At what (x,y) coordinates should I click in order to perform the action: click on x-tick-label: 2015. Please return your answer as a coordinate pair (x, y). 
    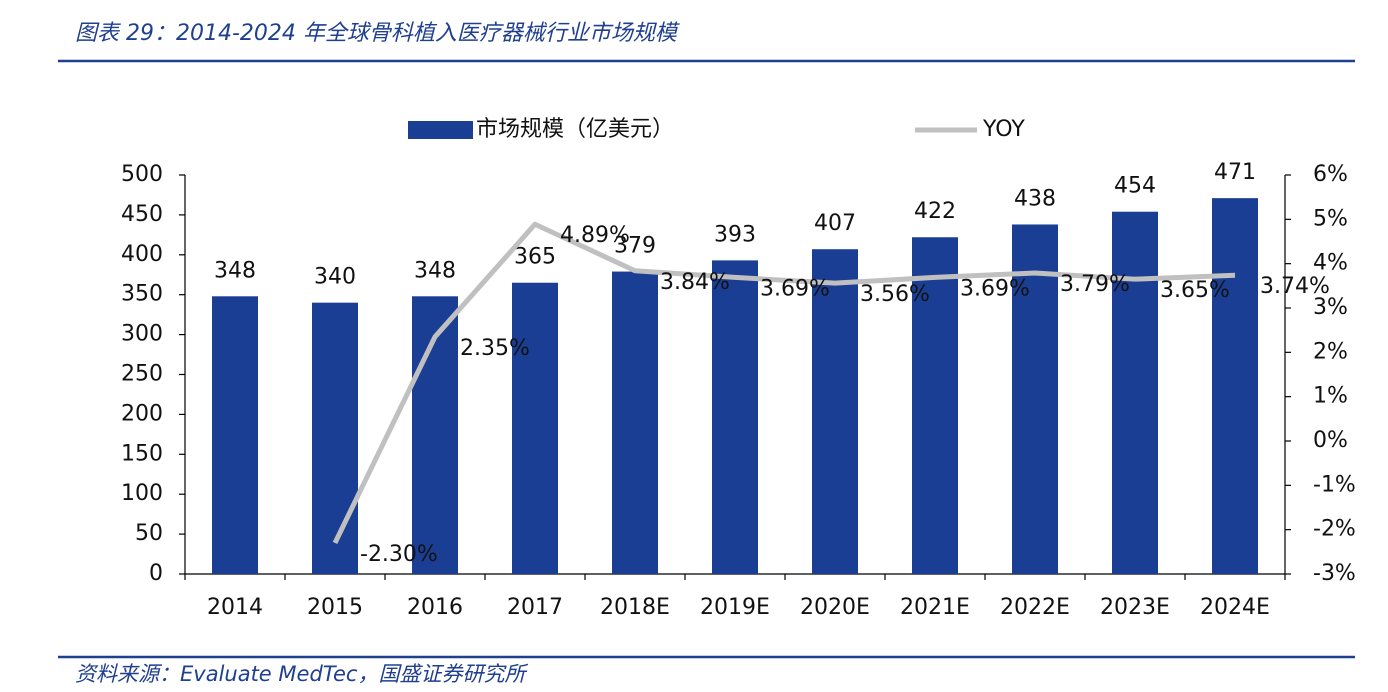
    Looking at the image, I should click on (335, 607).